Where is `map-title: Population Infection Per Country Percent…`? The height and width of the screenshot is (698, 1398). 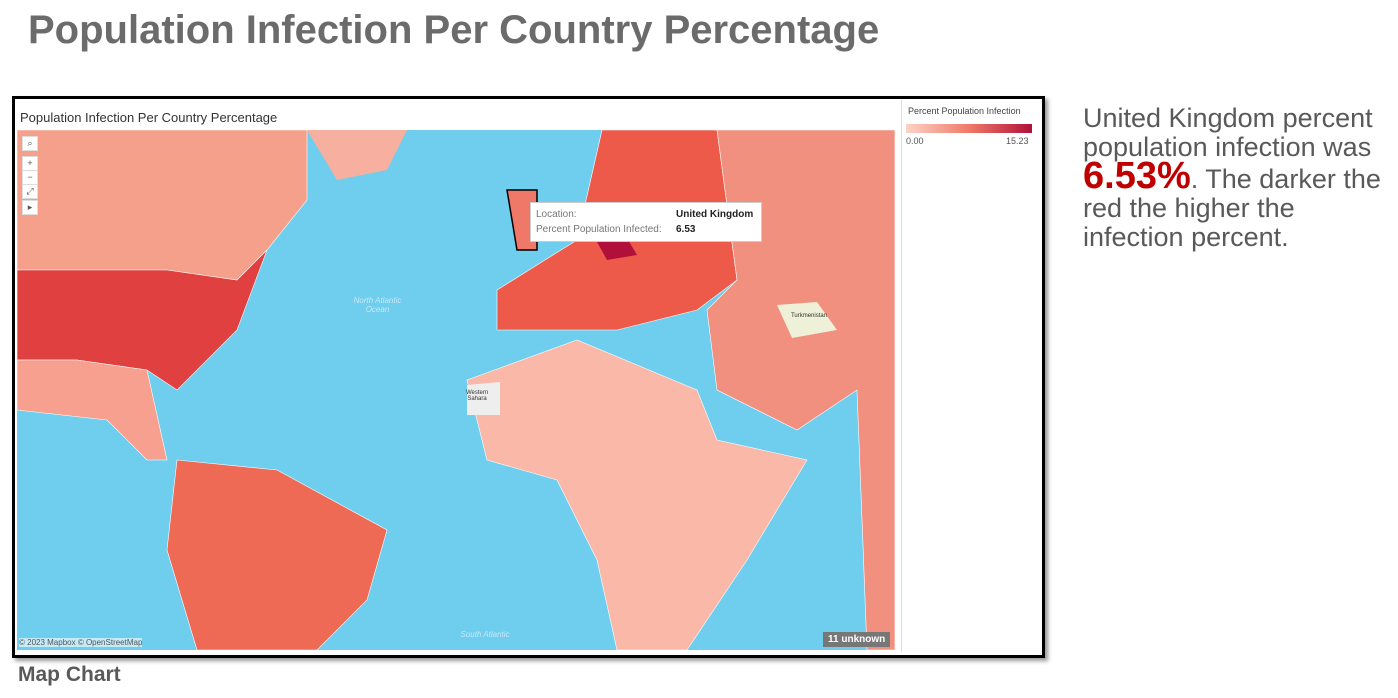
map-title: Population Infection Per Country Percent… is located at coordinates (149, 117).